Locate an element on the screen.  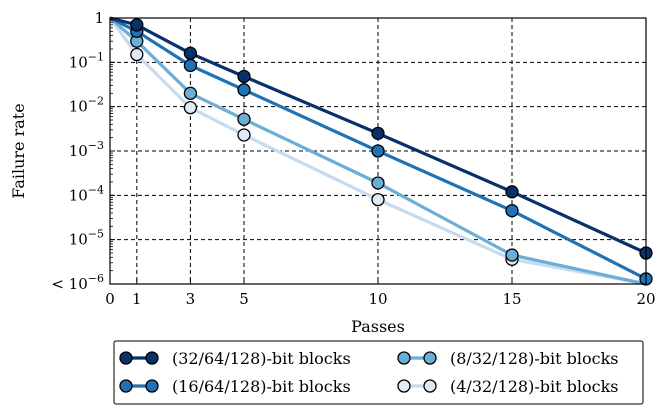
x-tick-label: 3 is located at coordinates (191, 299).